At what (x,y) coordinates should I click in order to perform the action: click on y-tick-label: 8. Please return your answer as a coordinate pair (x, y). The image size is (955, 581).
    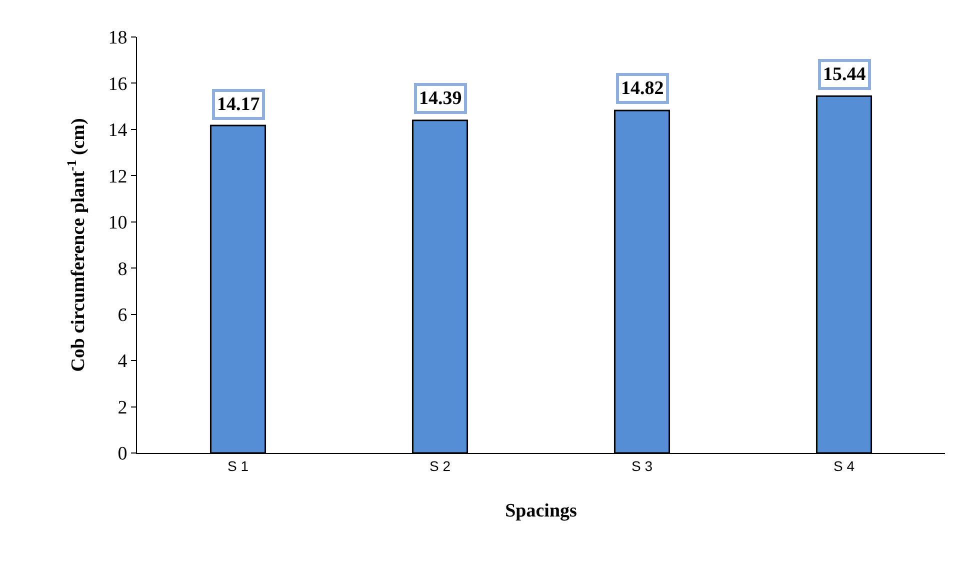
    Looking at the image, I should click on (123, 269).